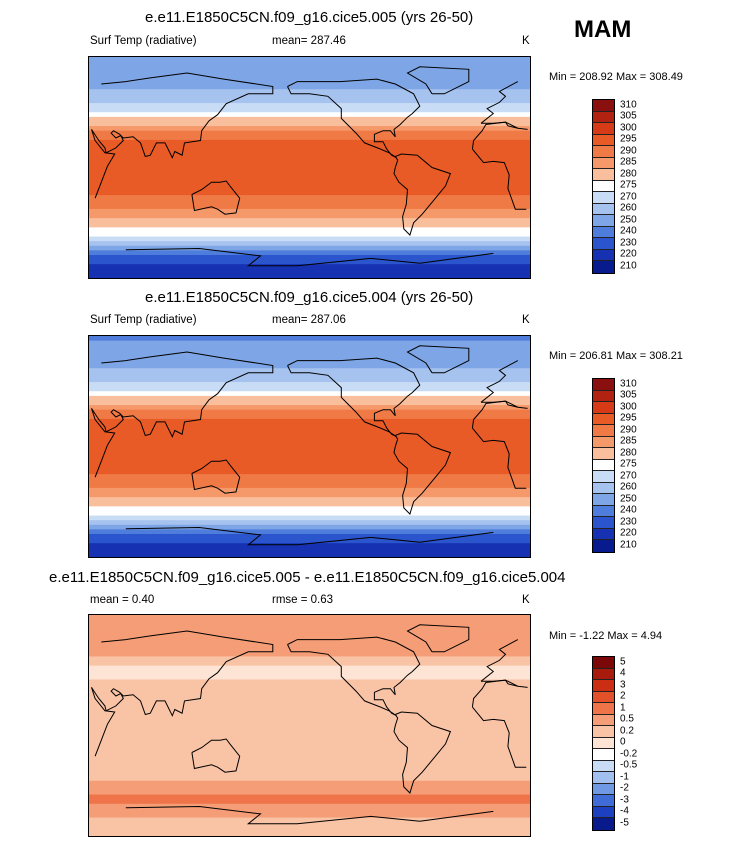  I want to click on colorbar-tick-label: 0.5, so click(627, 719).